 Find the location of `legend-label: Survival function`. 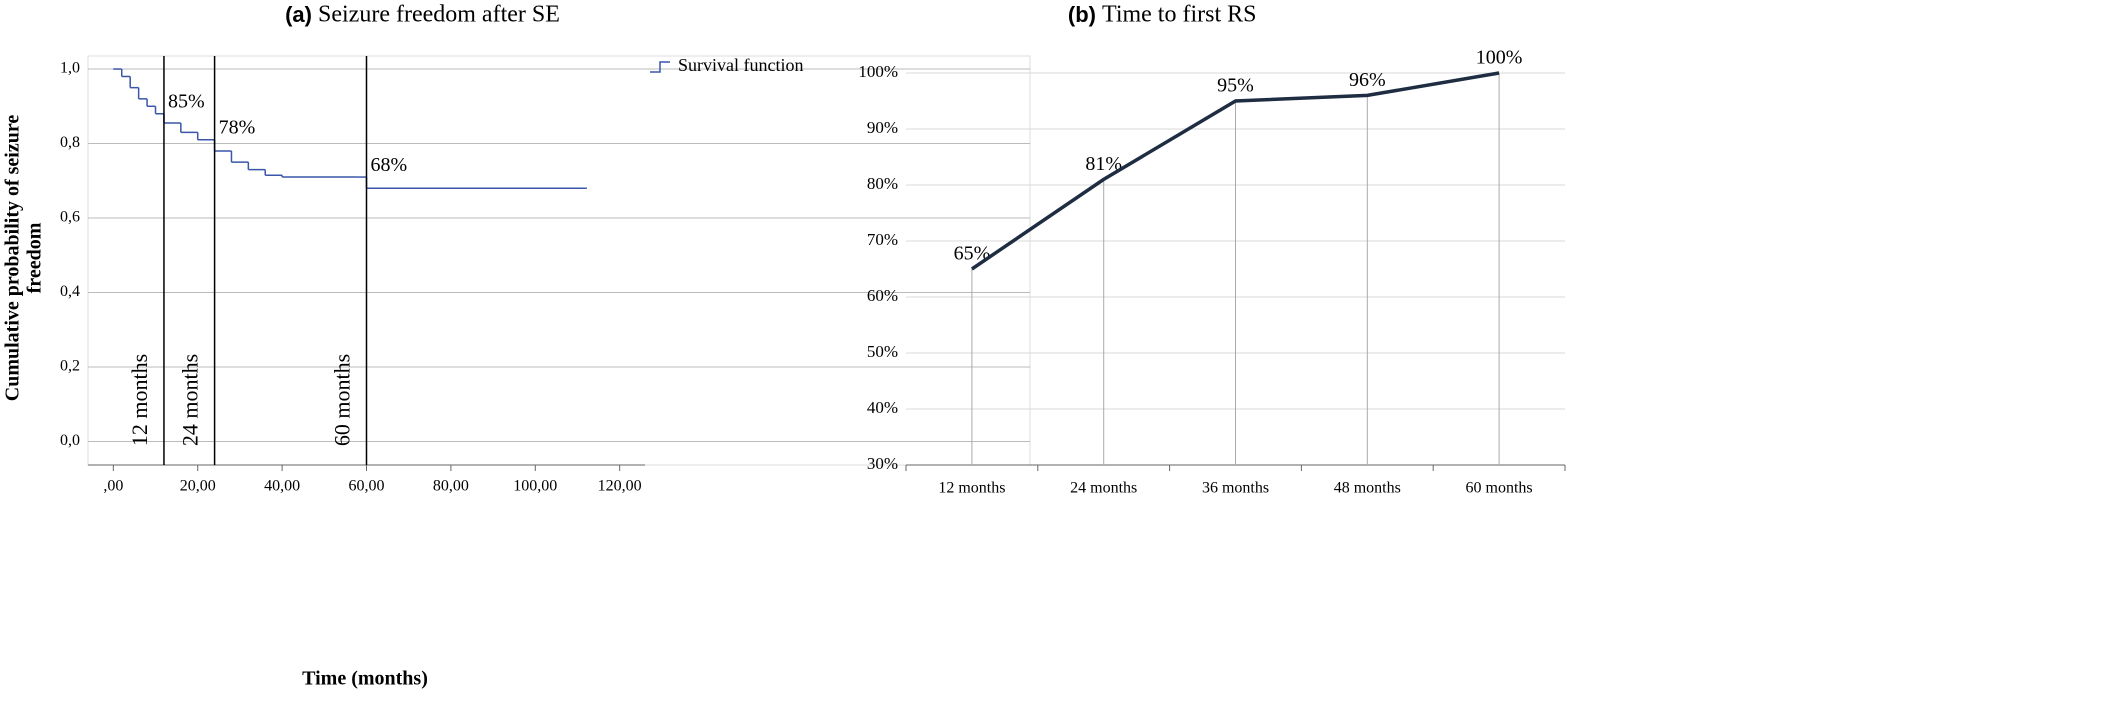

legend-label: Survival function is located at coordinates (740, 65).